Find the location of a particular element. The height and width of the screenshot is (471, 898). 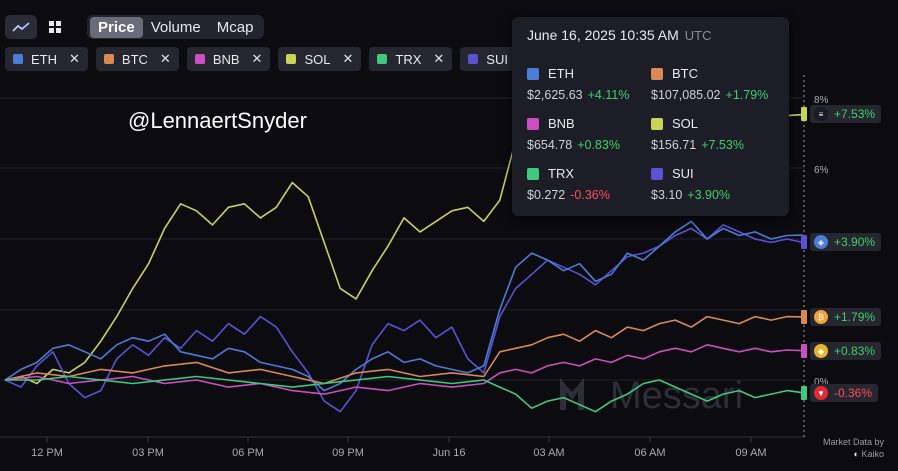

tooltip-asset-change: +7.53% is located at coordinates (722, 145).